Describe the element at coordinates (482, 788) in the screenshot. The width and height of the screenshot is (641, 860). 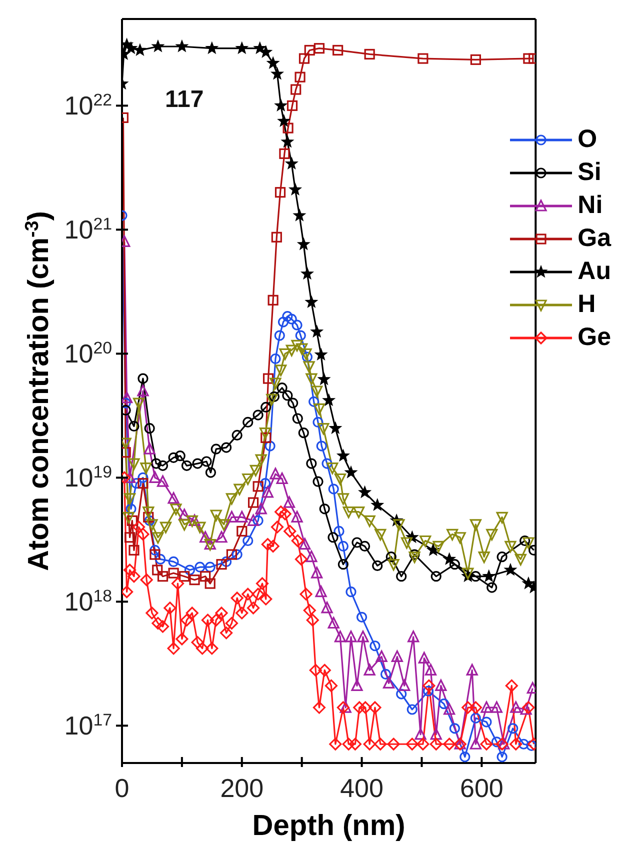
I see `x-tick-label: 600` at that location.